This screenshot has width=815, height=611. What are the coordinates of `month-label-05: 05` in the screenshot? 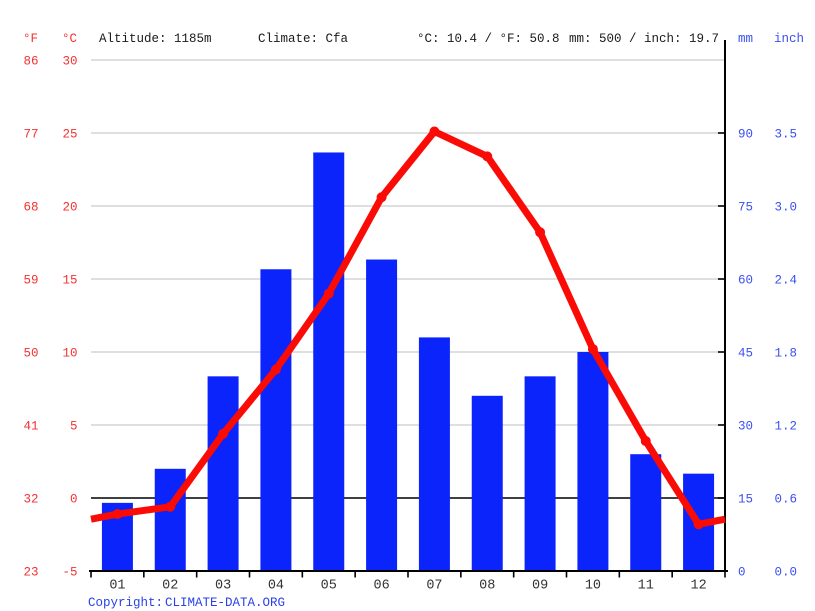 It's located at (329, 586).